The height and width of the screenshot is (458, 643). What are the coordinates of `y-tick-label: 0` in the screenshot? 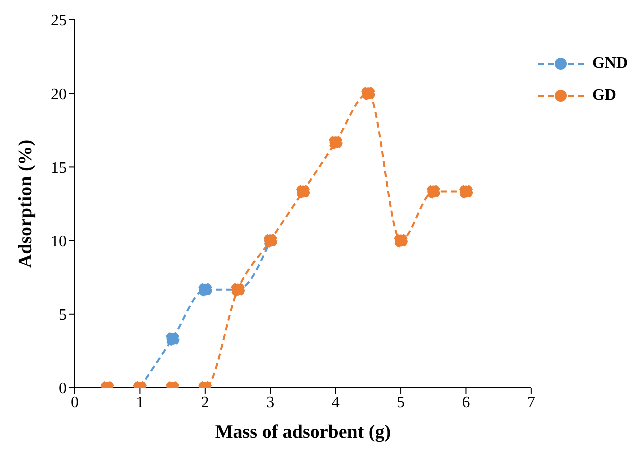 It's located at (63, 389).